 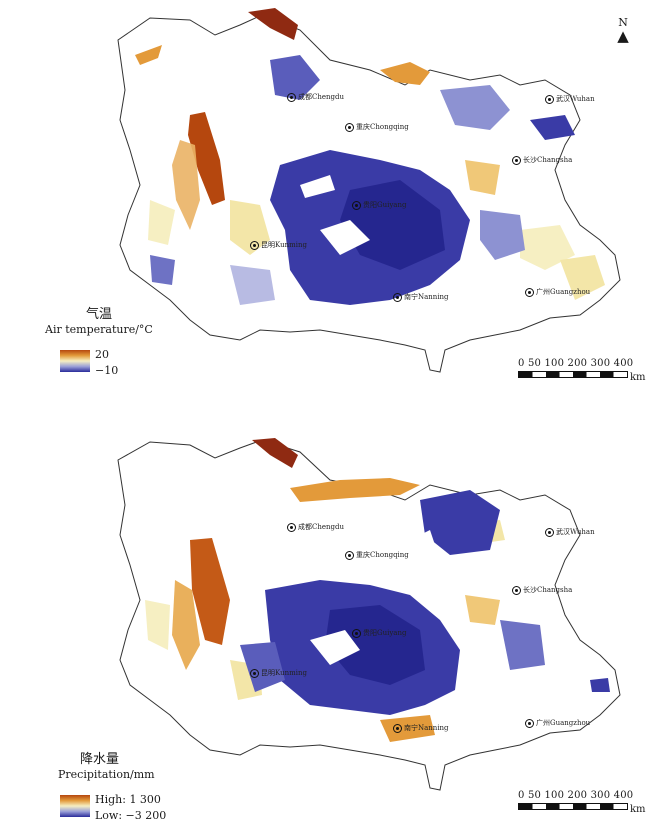 I want to click on legend-high-label: High: 1 300, so click(x=128, y=799).